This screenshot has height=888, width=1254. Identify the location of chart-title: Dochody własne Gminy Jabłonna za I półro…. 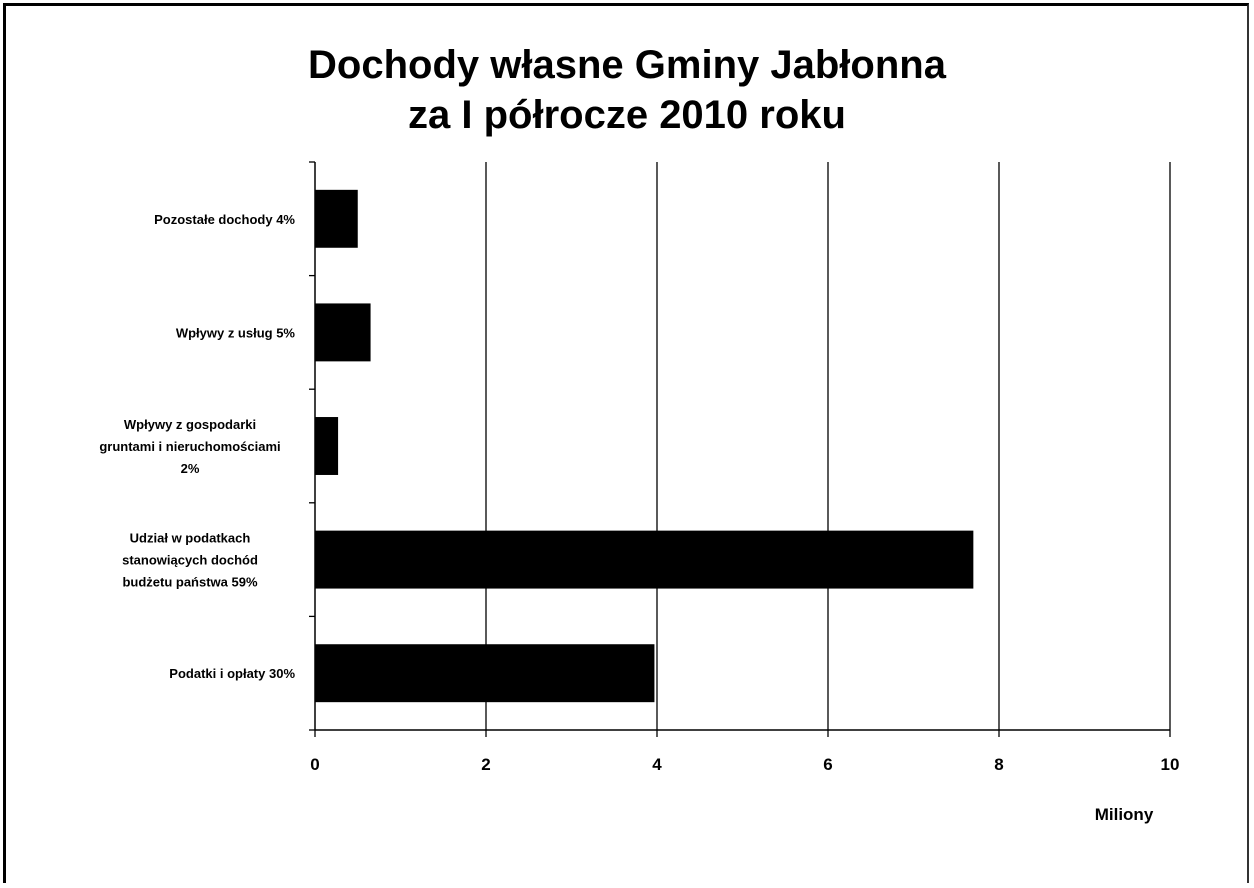
(627, 90).